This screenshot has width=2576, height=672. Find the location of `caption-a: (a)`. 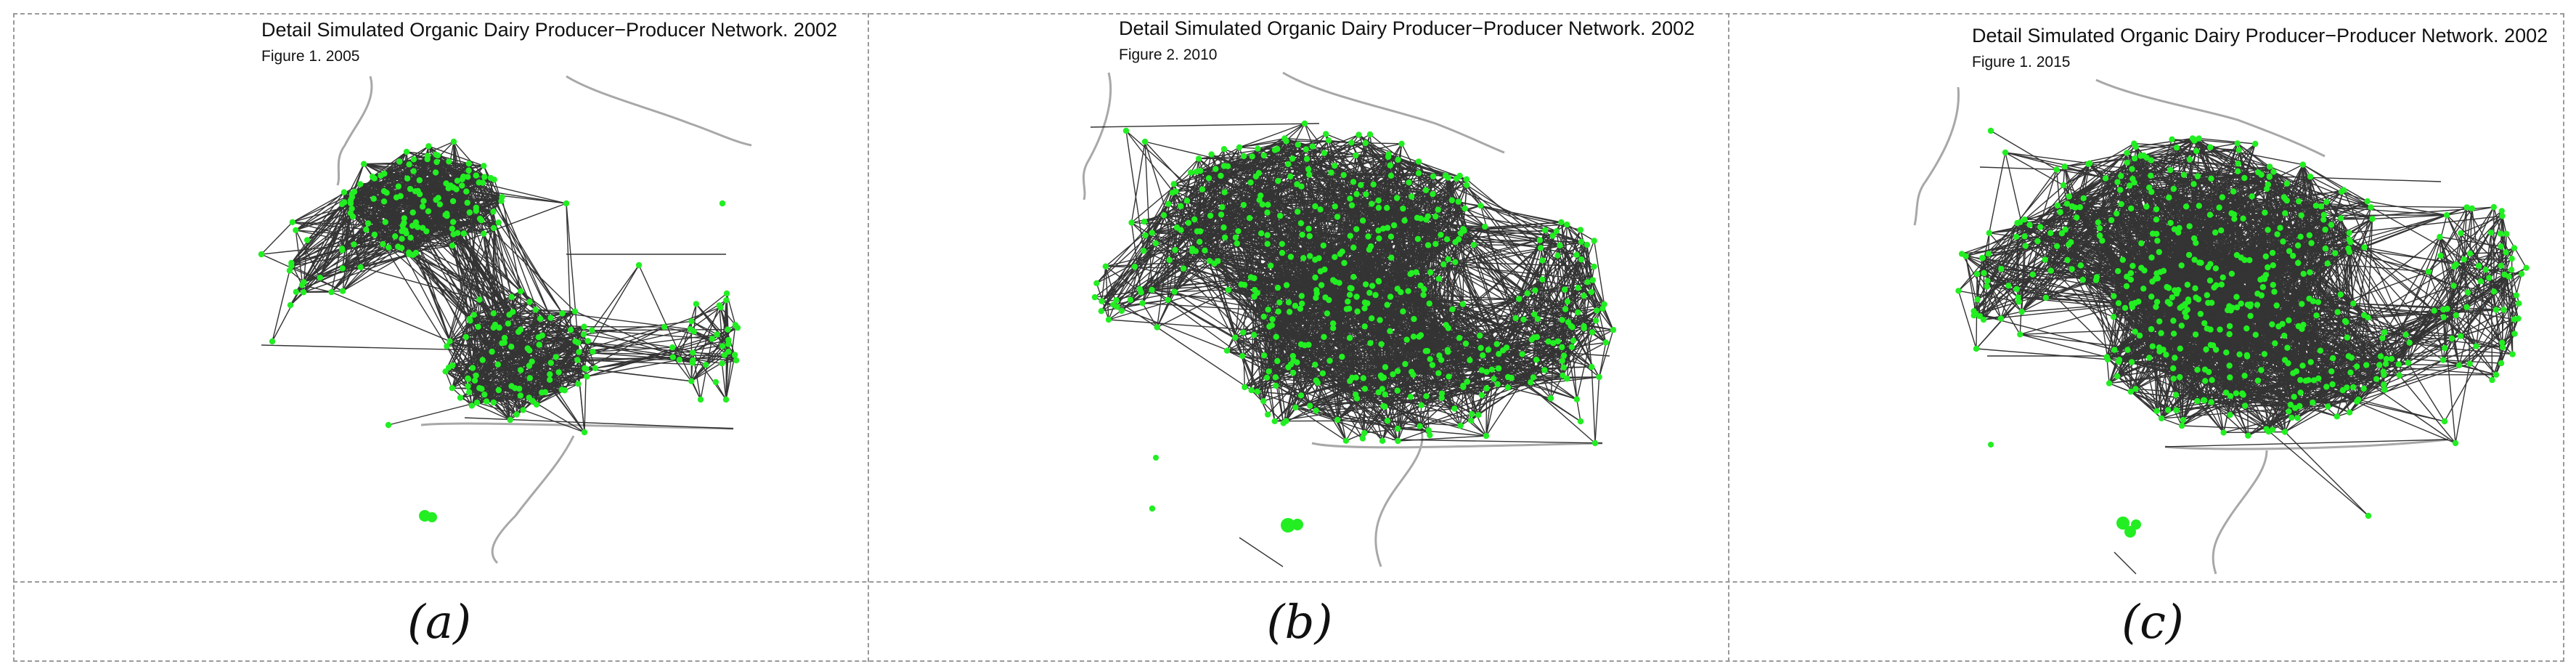

caption-a: (a) is located at coordinates (439, 622).